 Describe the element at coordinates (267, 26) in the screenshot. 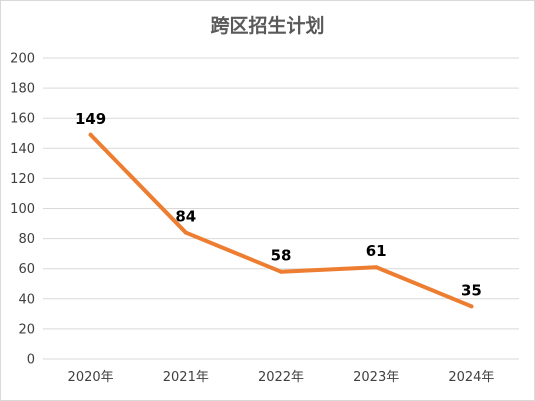

I see `chart-title: 跨区招生计划` at that location.